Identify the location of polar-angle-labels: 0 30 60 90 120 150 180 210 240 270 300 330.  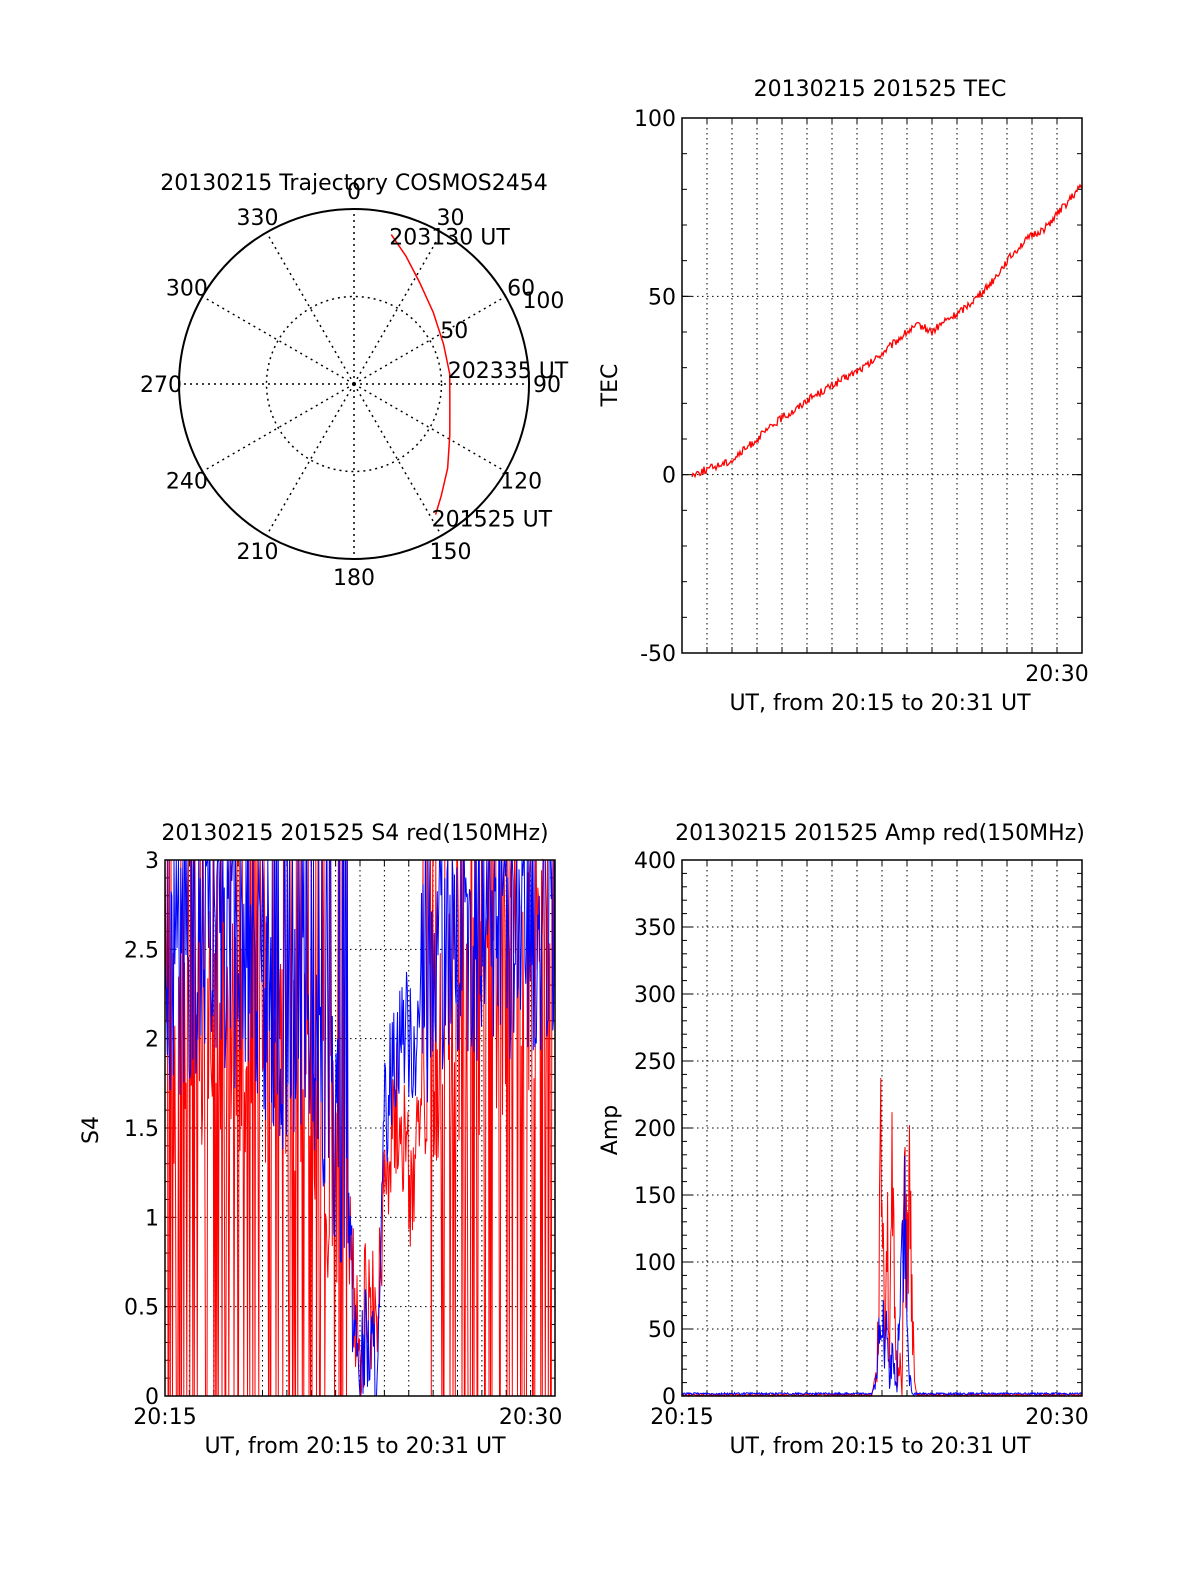
(350, 385).